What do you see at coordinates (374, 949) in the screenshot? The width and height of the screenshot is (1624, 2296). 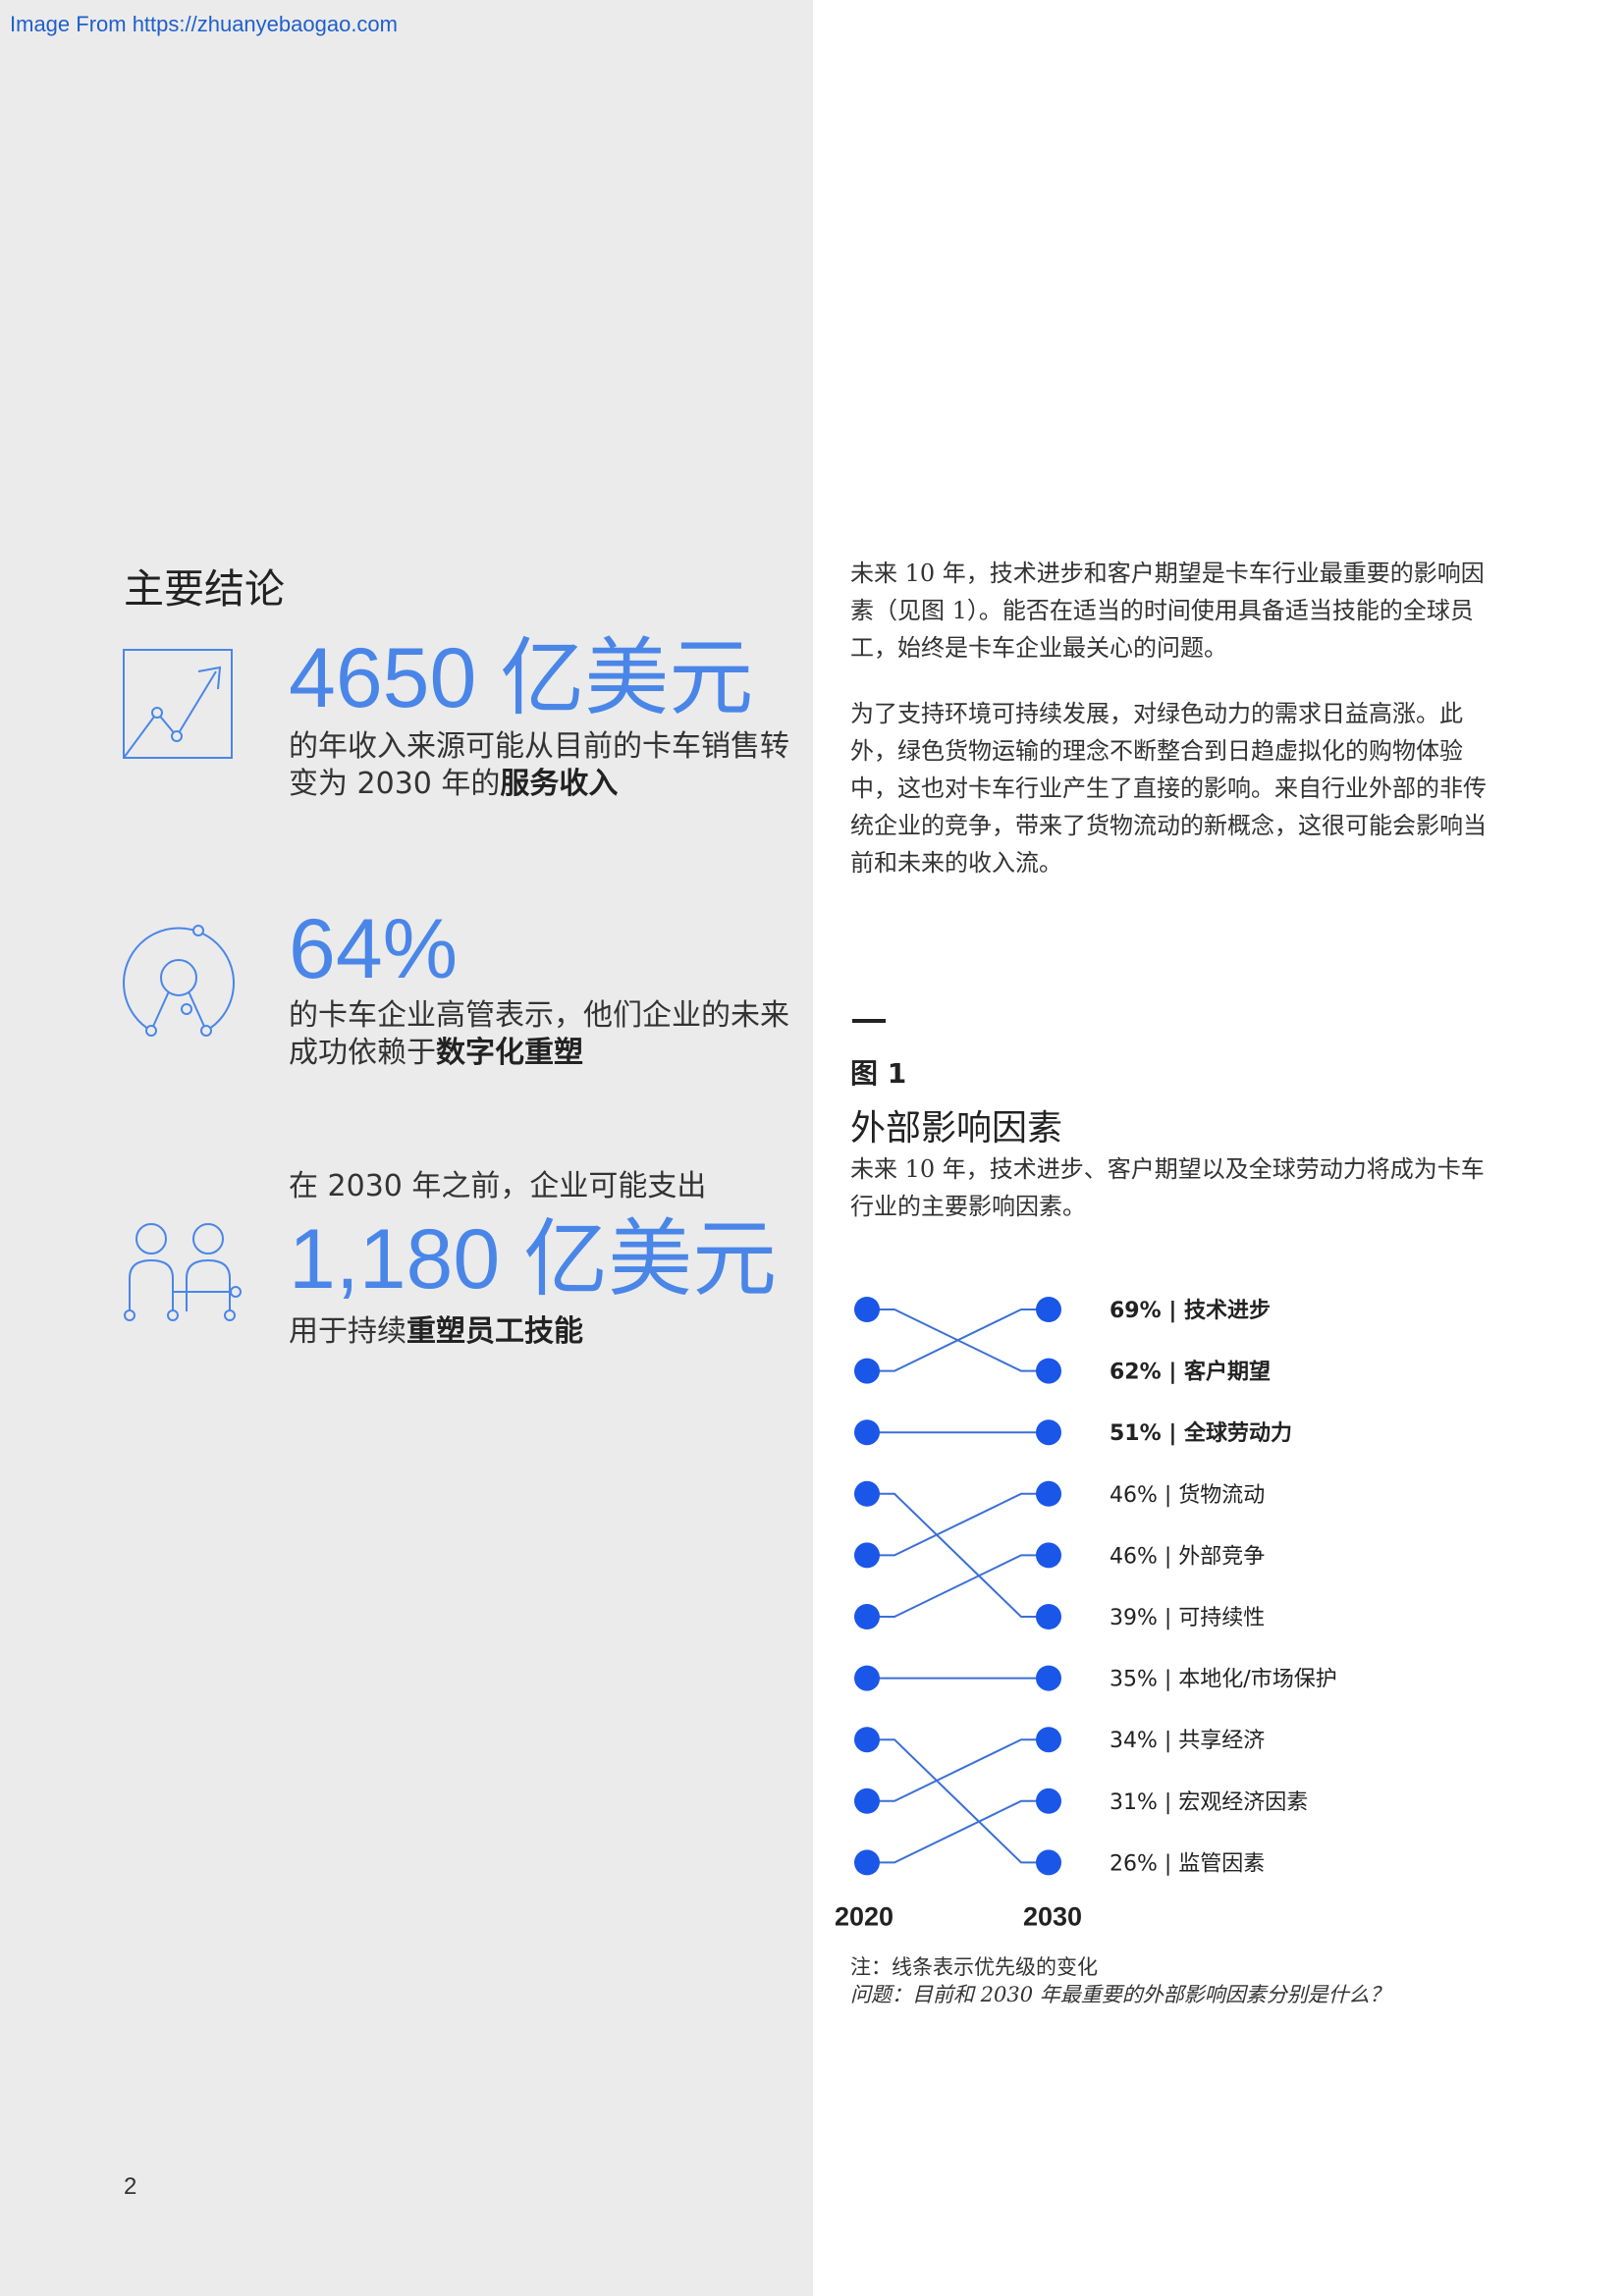 I see `stat-value-digital: 64%` at bounding box center [374, 949].